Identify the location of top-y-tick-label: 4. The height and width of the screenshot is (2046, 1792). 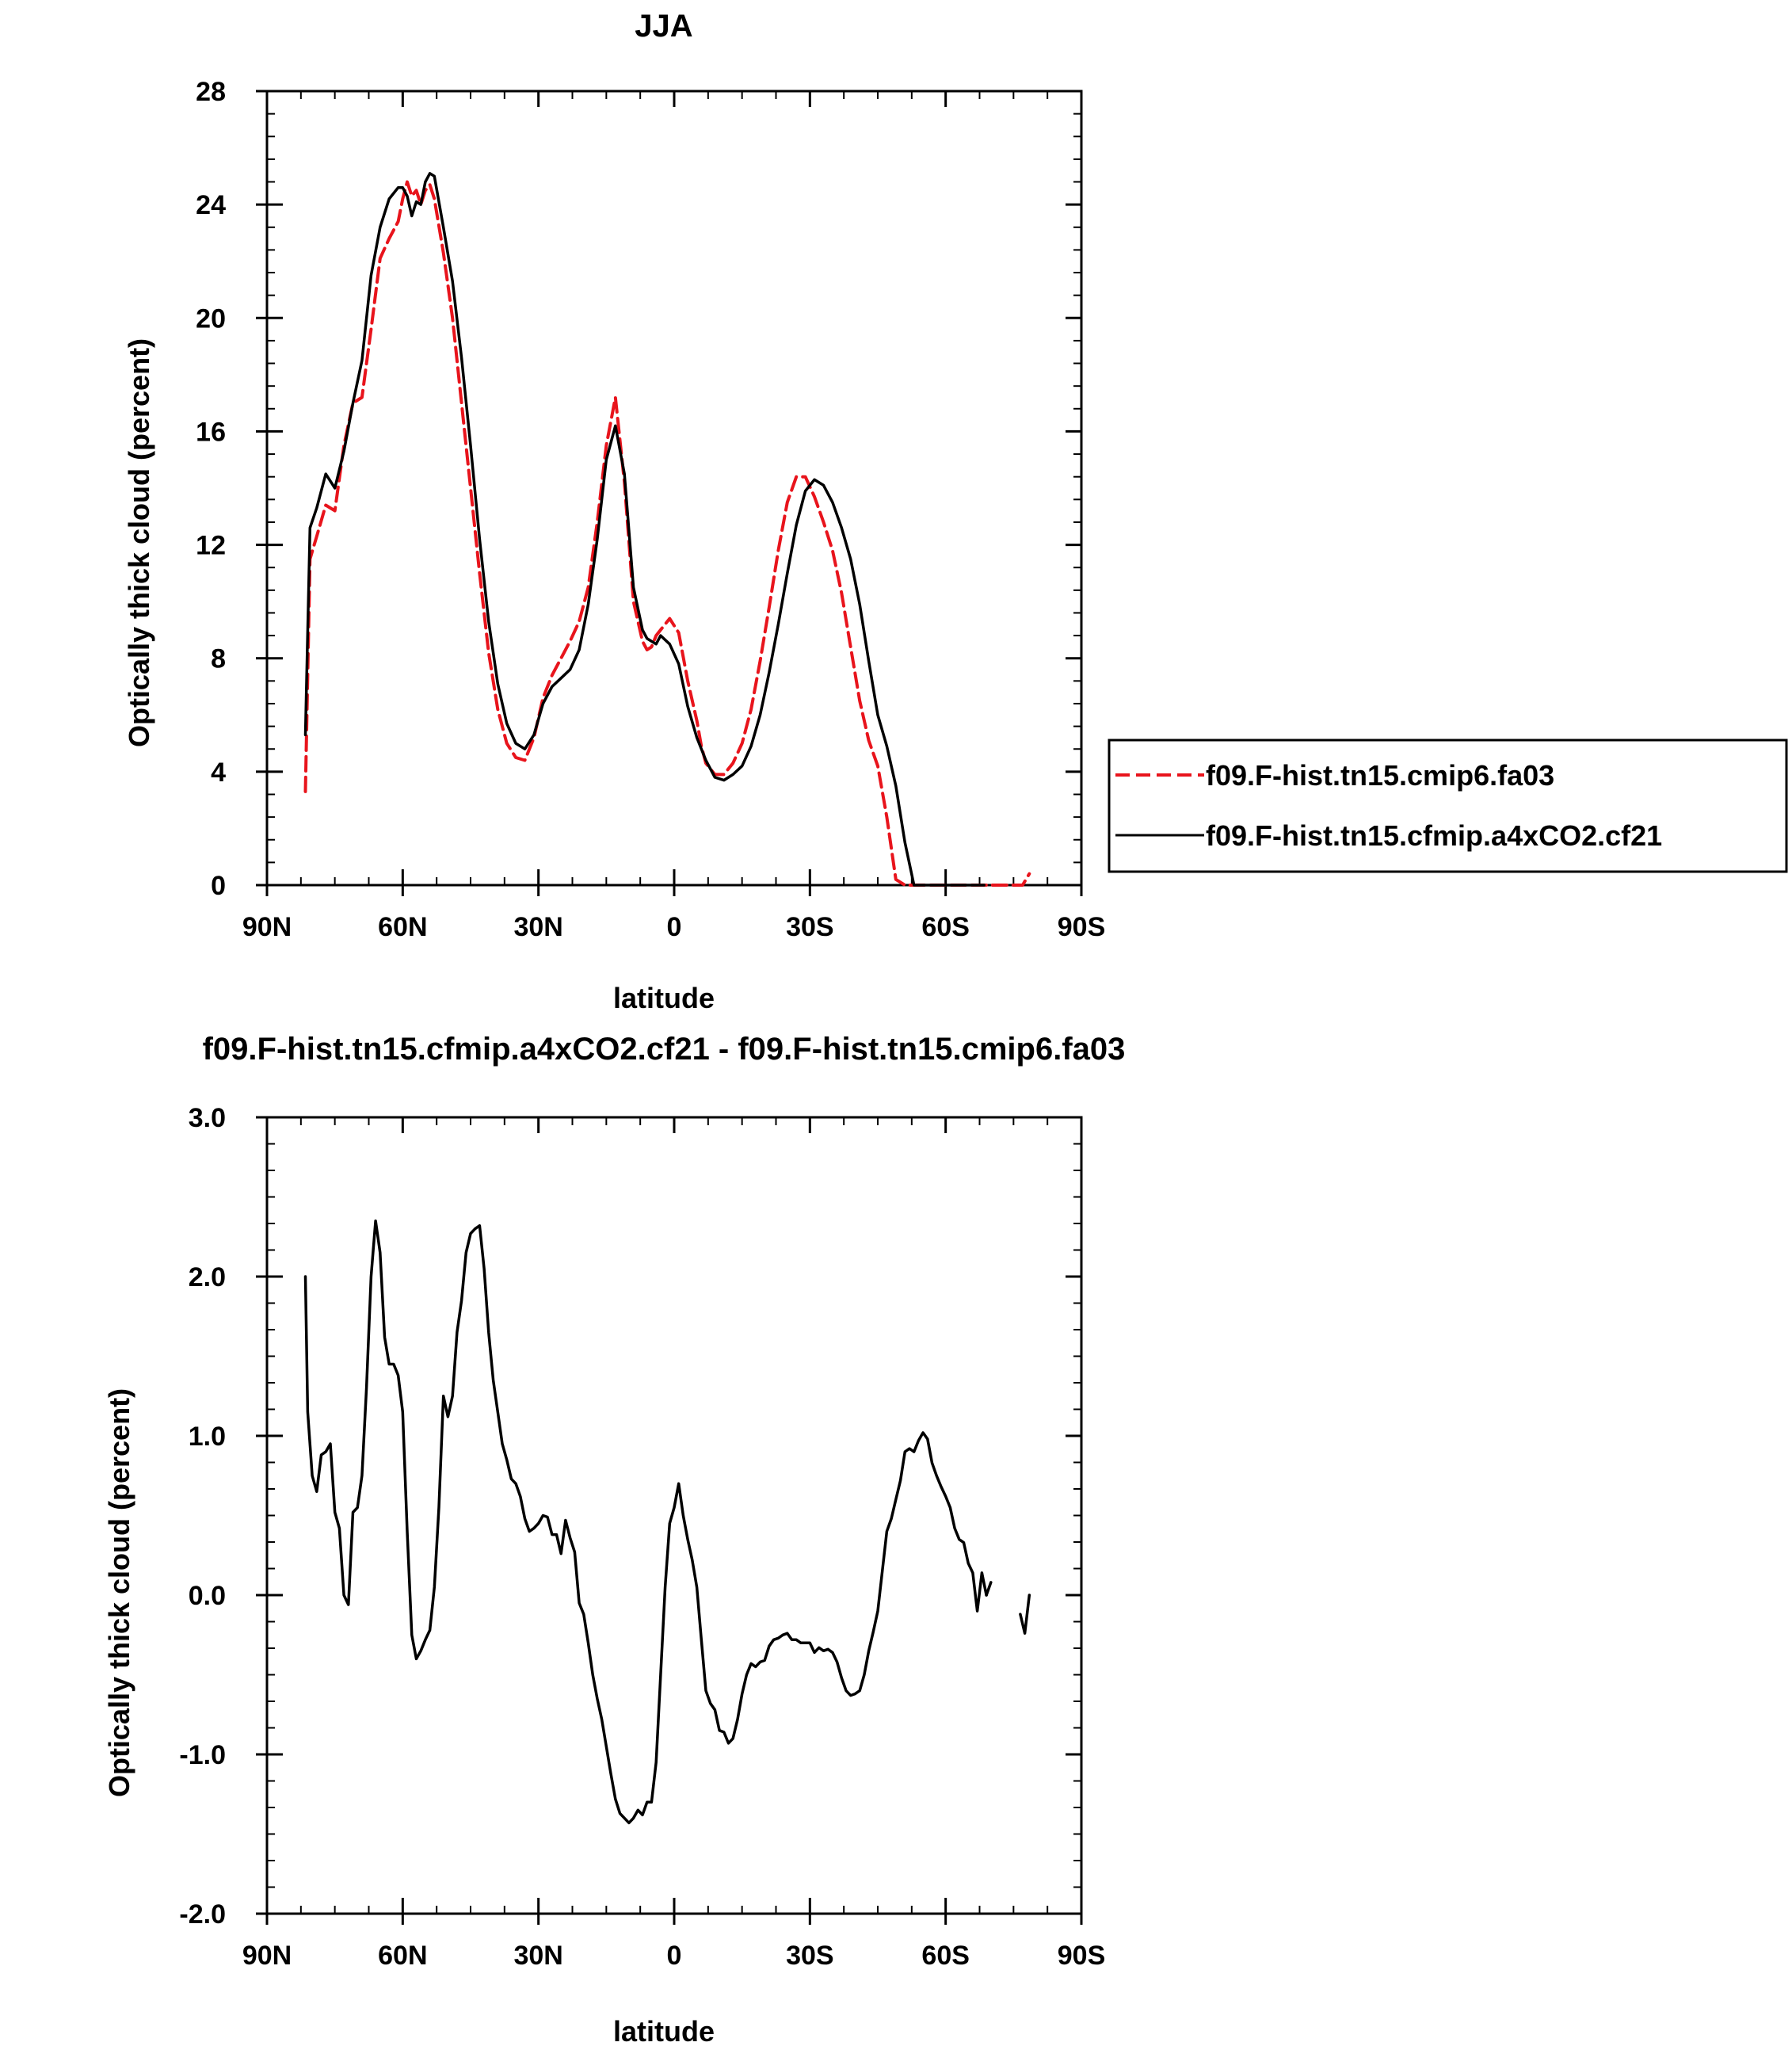
(219, 773).